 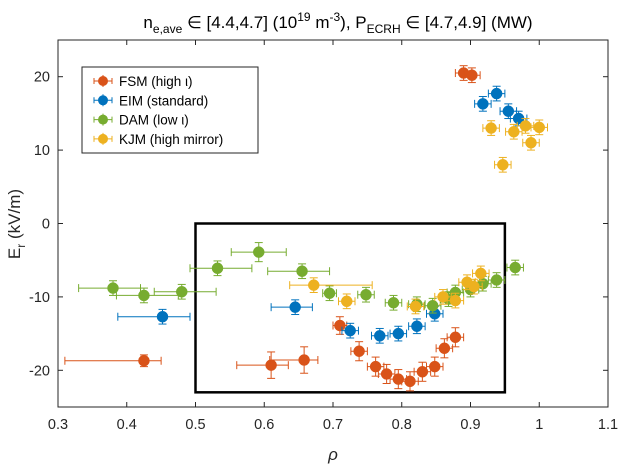 I want to click on legend-label: KJM (high mirror), so click(x=171, y=139).